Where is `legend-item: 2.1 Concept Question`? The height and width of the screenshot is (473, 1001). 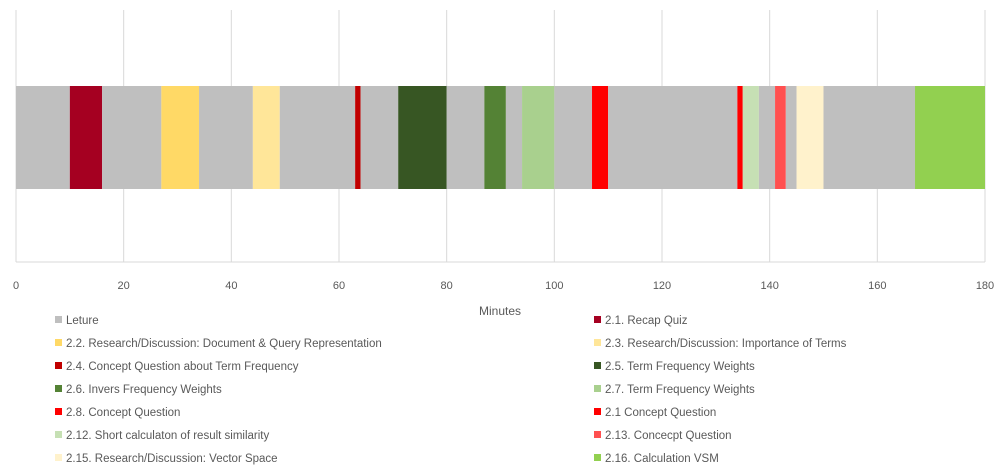
legend-item: 2.1 Concept Question is located at coordinates (655, 413).